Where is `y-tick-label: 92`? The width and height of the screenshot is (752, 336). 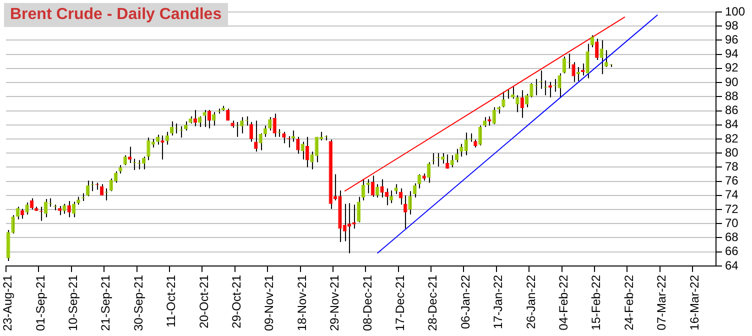 y-tick-label: 92 is located at coordinates (731, 67).